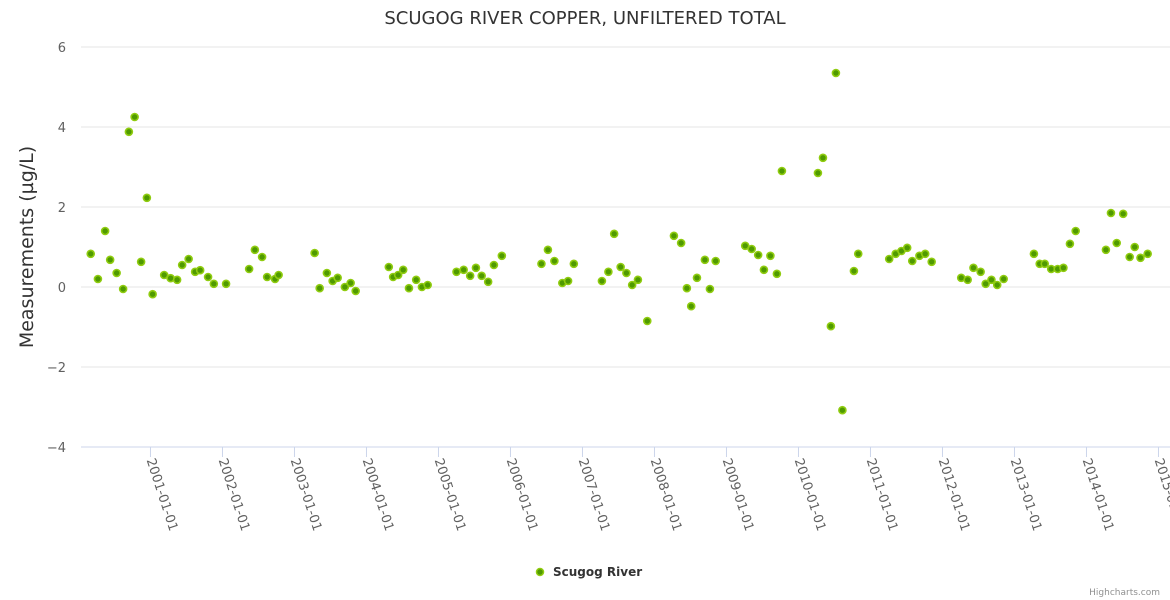  I want to click on legend-item-scugog-river: Scugog River, so click(589, 572).